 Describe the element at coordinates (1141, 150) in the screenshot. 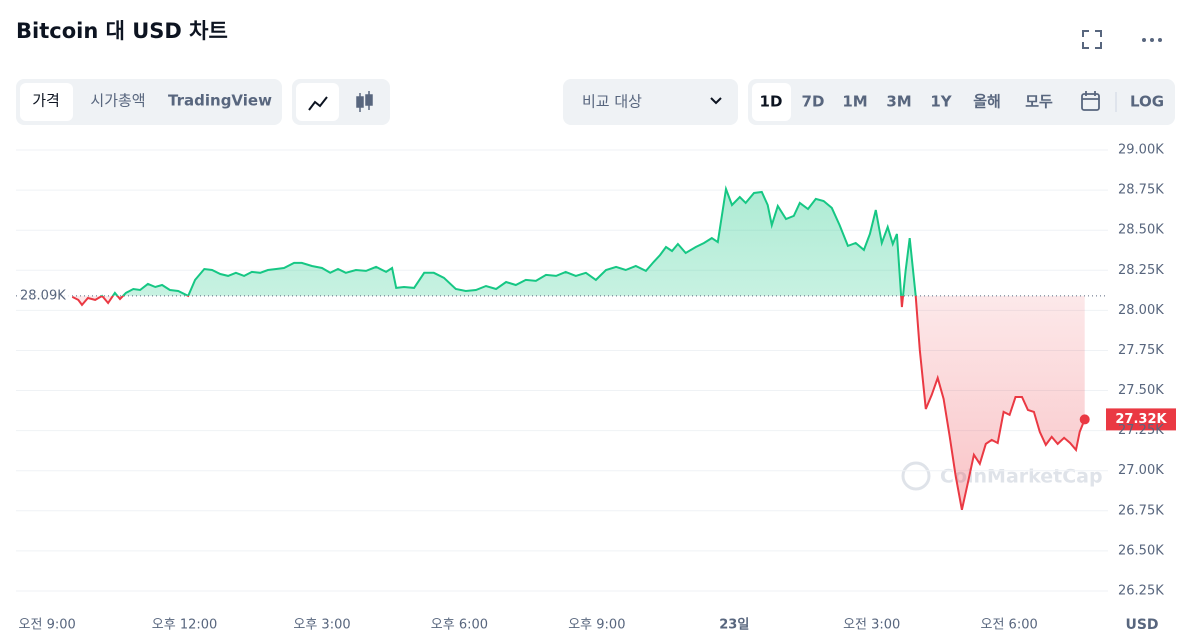

I see `y-tick-label: 29.00K` at that location.